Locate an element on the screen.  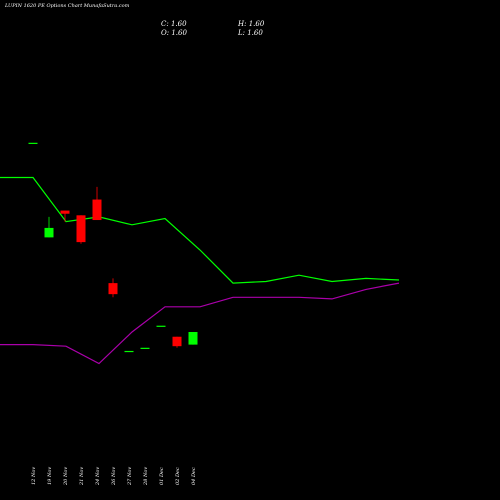
candle-12-nov is located at coordinates (33, 143).